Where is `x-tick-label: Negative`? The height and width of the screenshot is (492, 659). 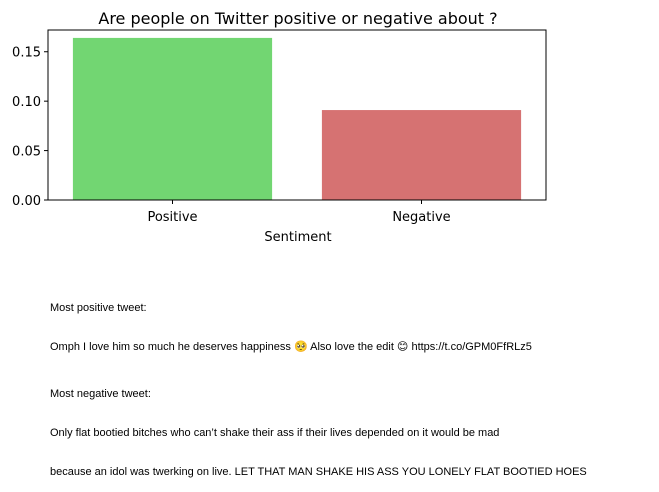
x-tick-label: Negative is located at coordinates (421, 217).